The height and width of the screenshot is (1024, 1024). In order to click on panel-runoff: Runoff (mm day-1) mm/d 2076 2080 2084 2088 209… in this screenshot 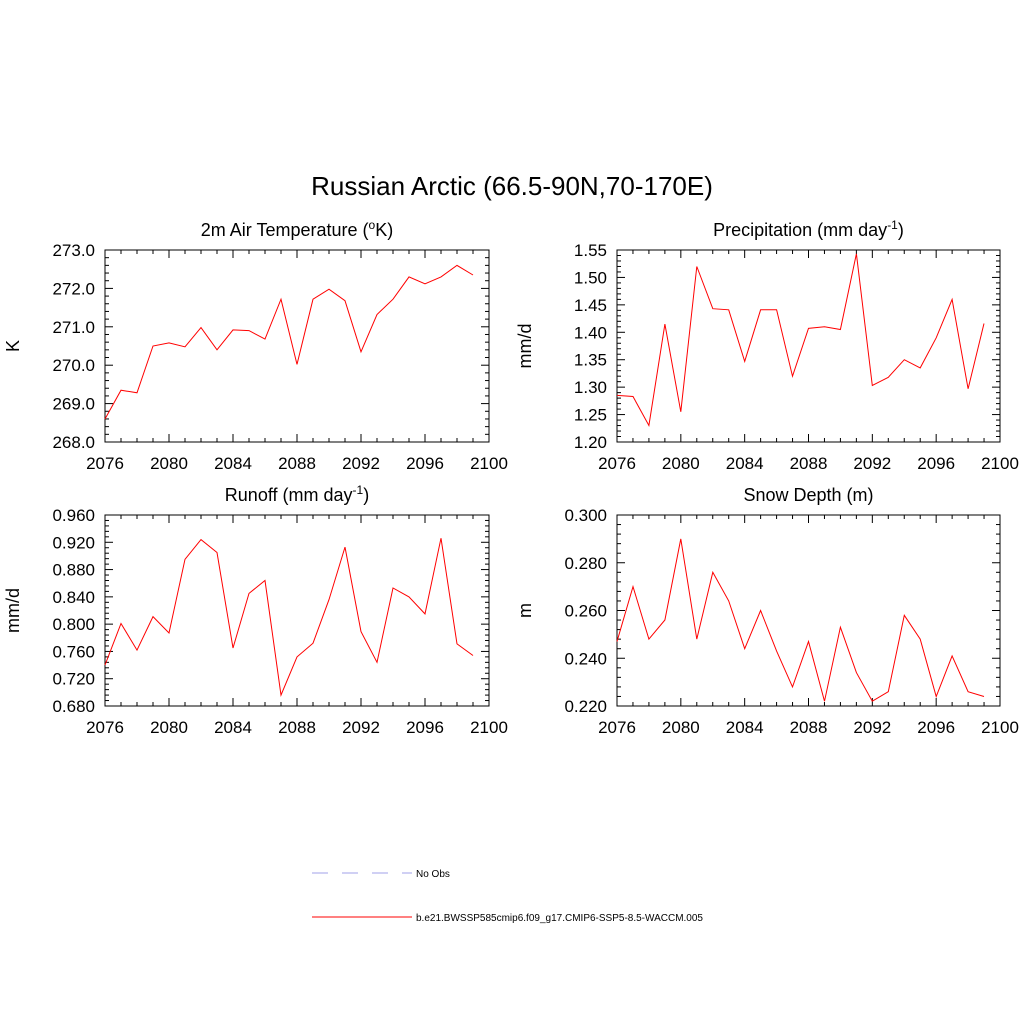, I will do `click(255, 610)`.